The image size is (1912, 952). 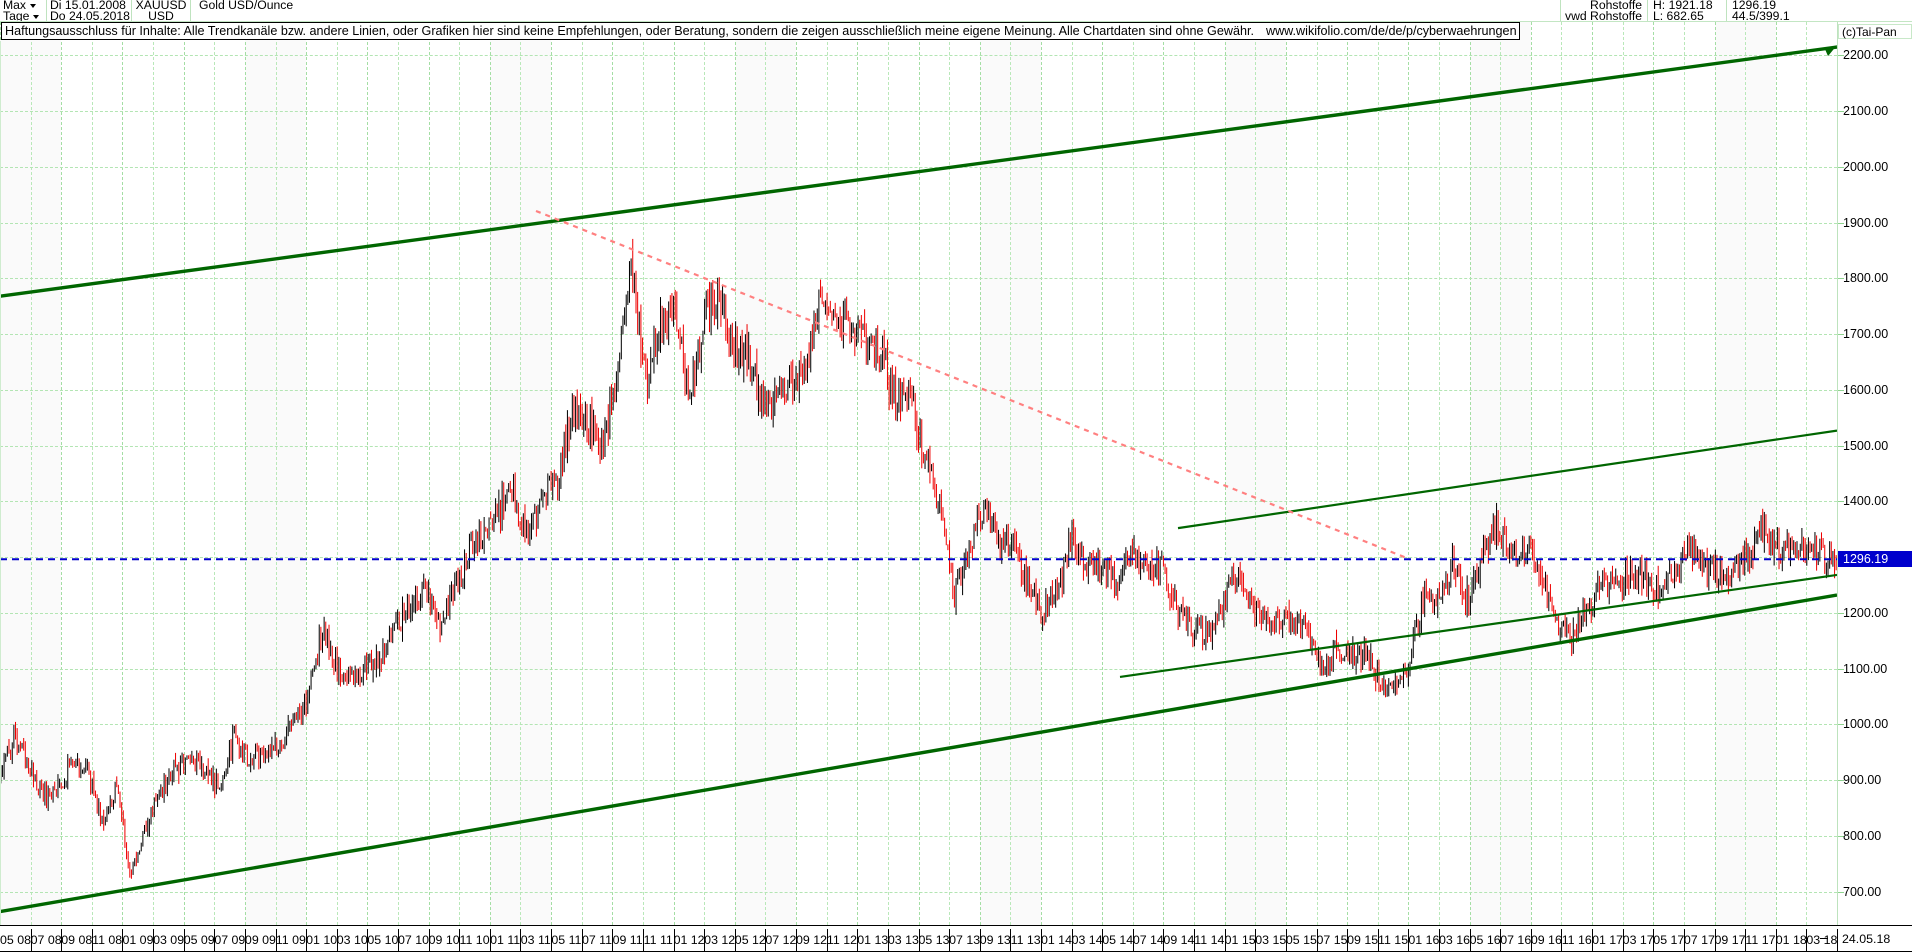 I want to click on date-from: Di 15.01.2008, so click(x=88, y=6).